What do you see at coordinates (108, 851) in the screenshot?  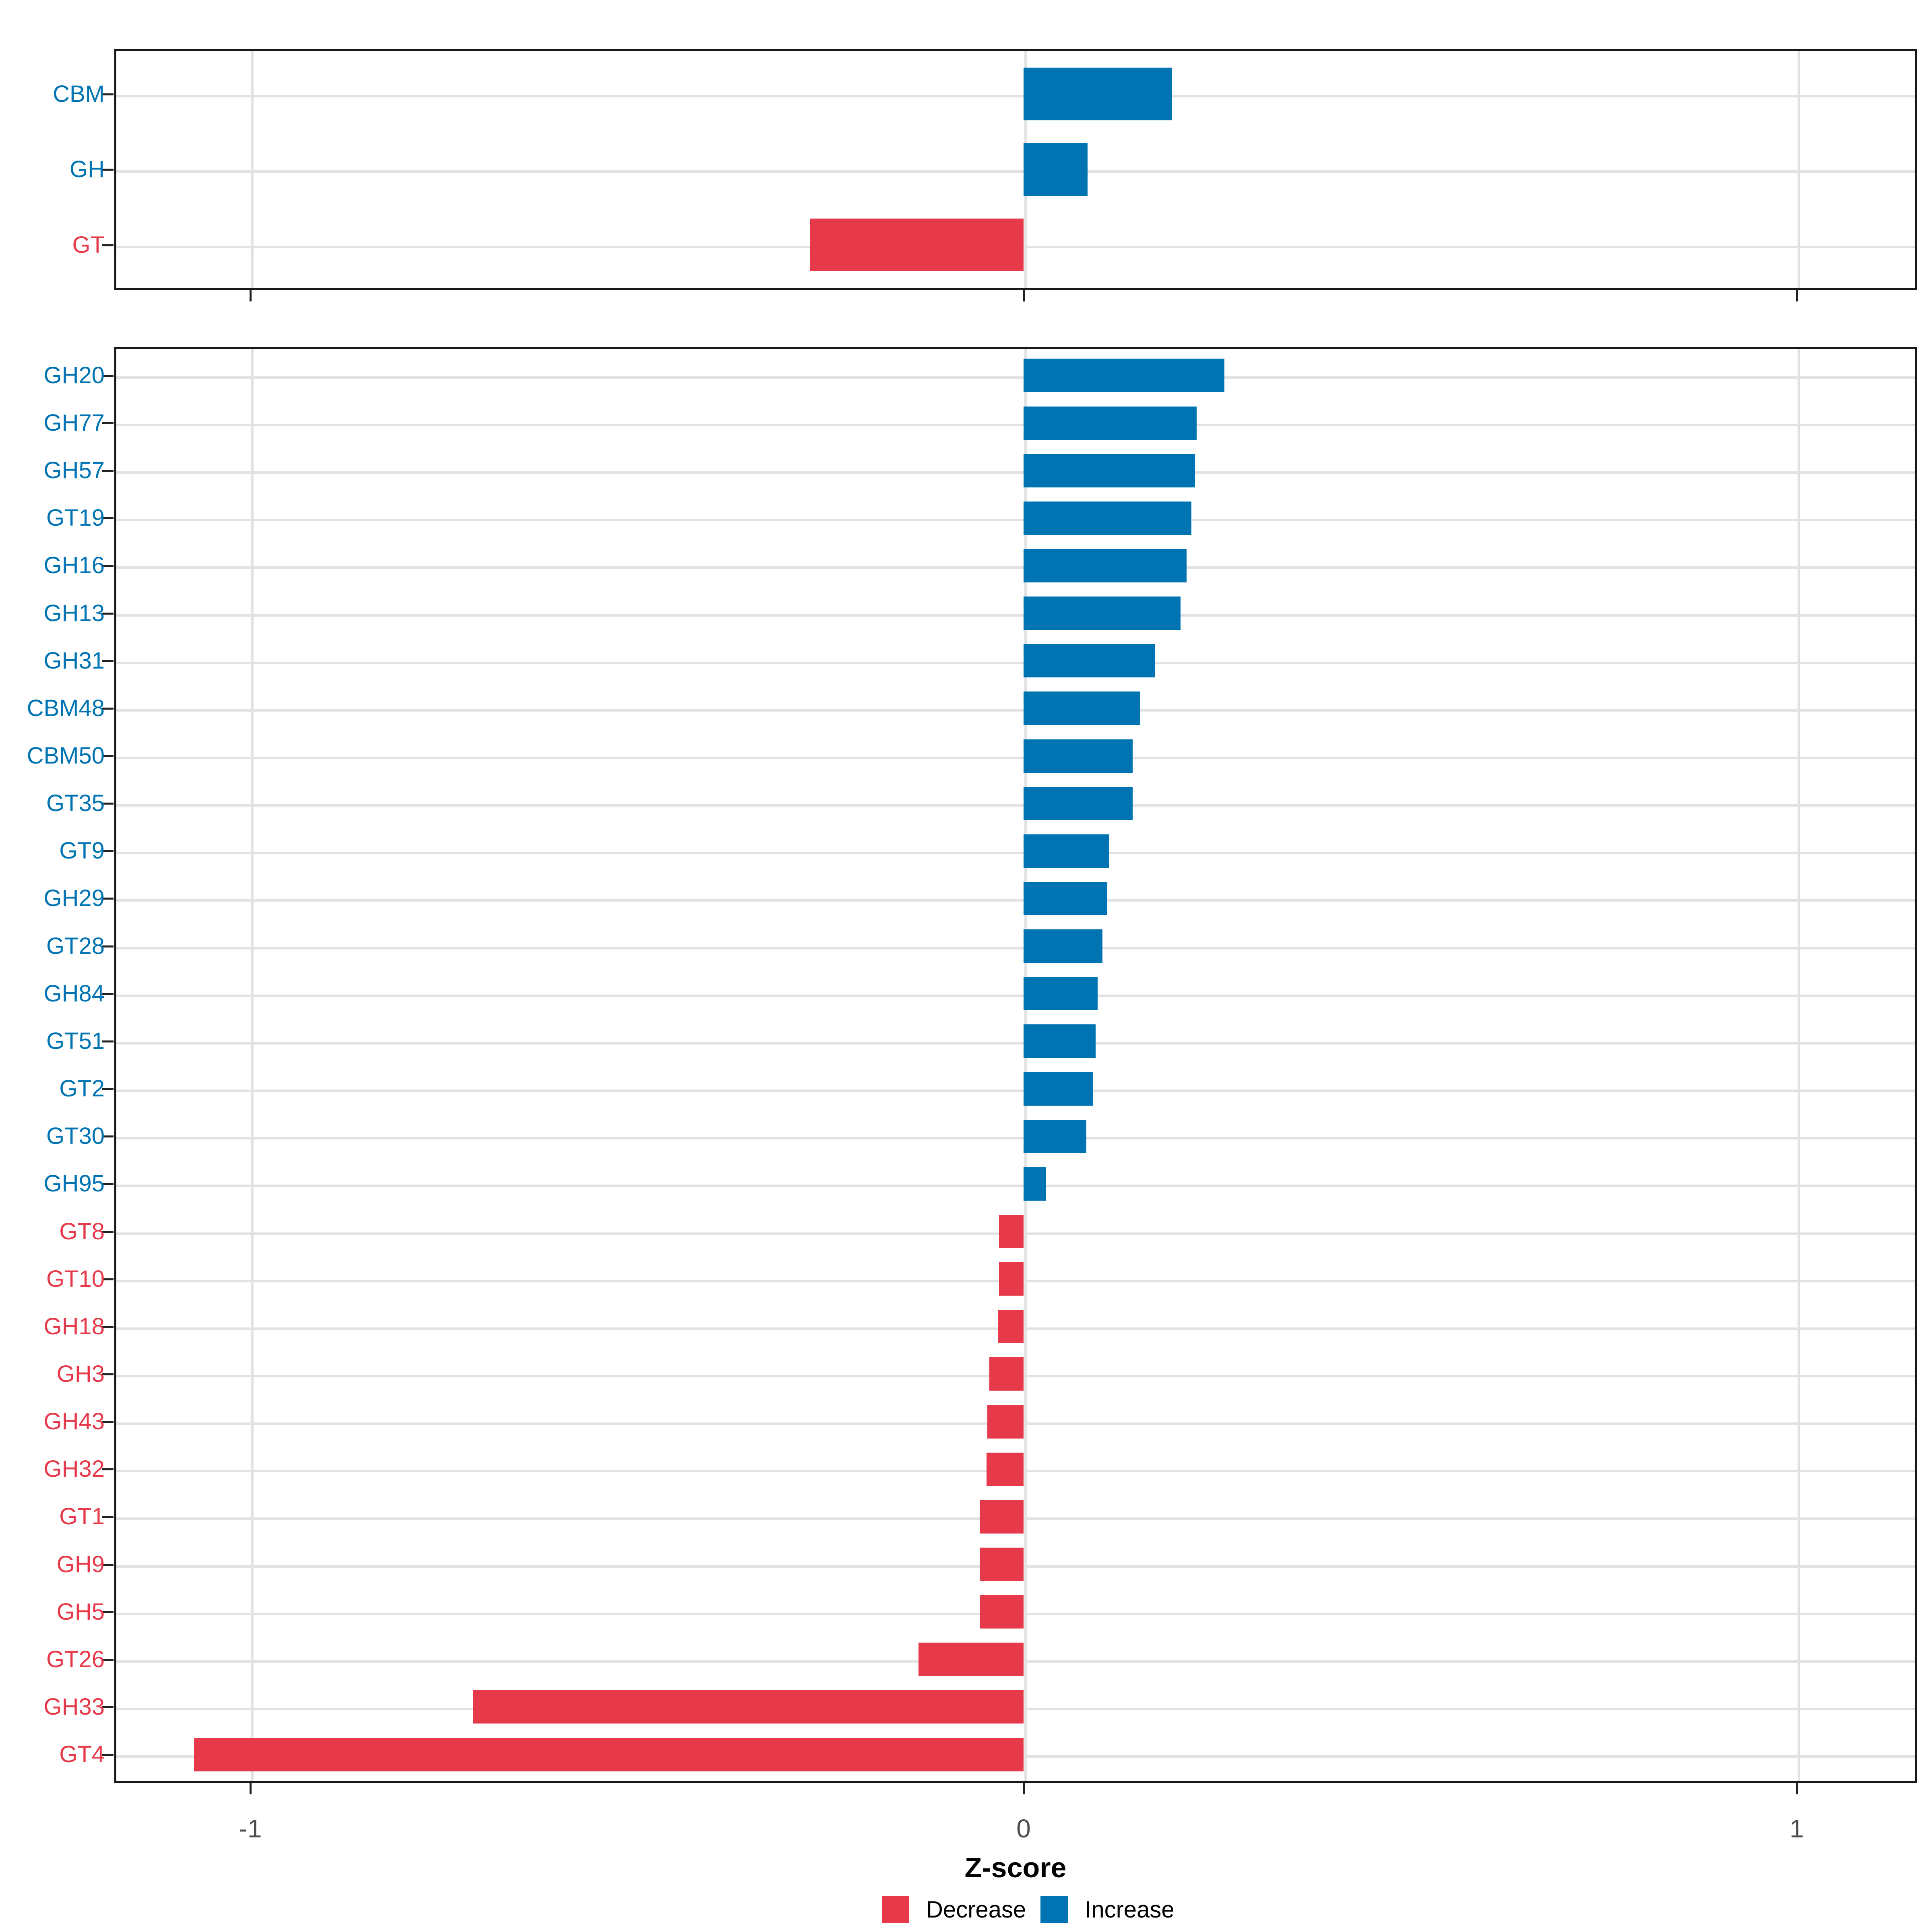 I see `y-tick-GT9` at bounding box center [108, 851].